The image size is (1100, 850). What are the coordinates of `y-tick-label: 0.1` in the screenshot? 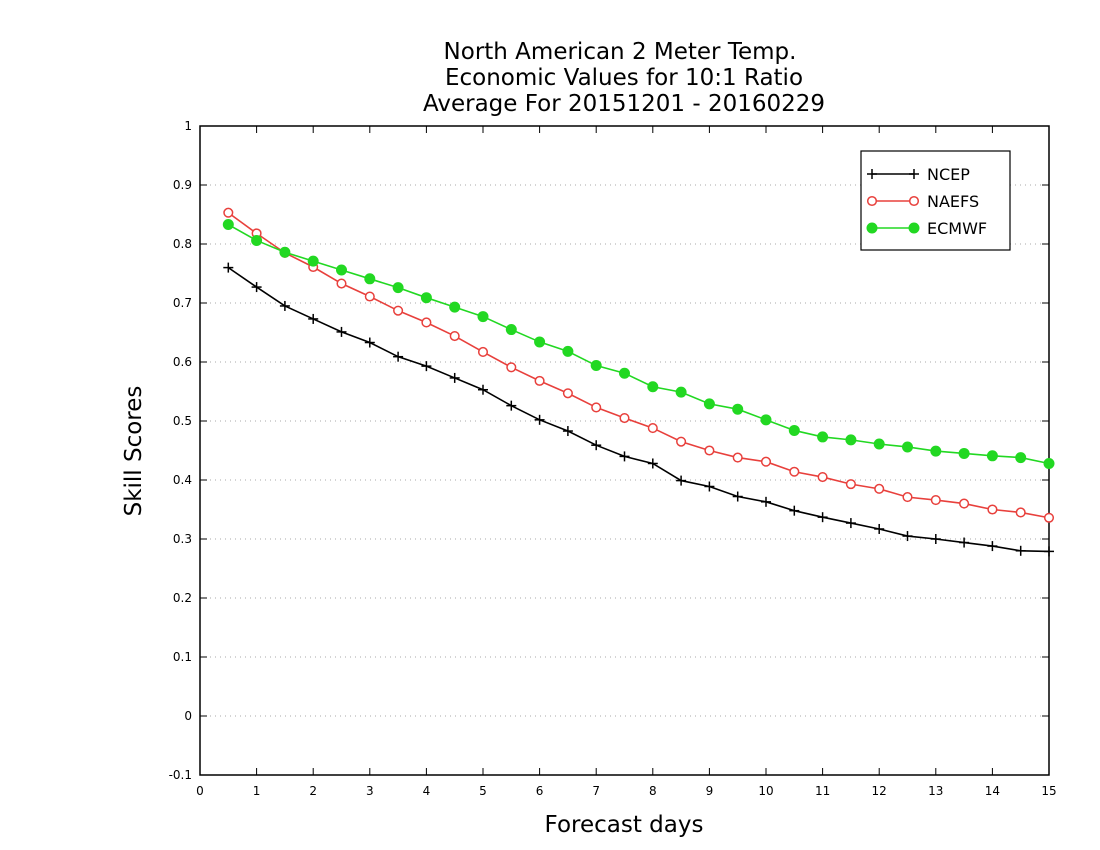 It's located at (182, 657).